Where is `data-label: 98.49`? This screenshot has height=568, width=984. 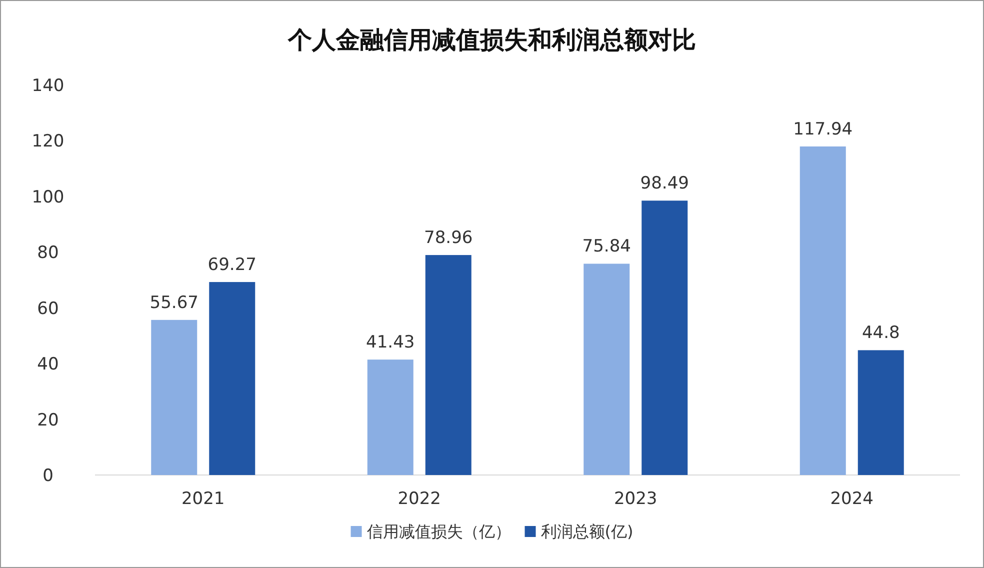 data-label: 98.49 is located at coordinates (664, 184).